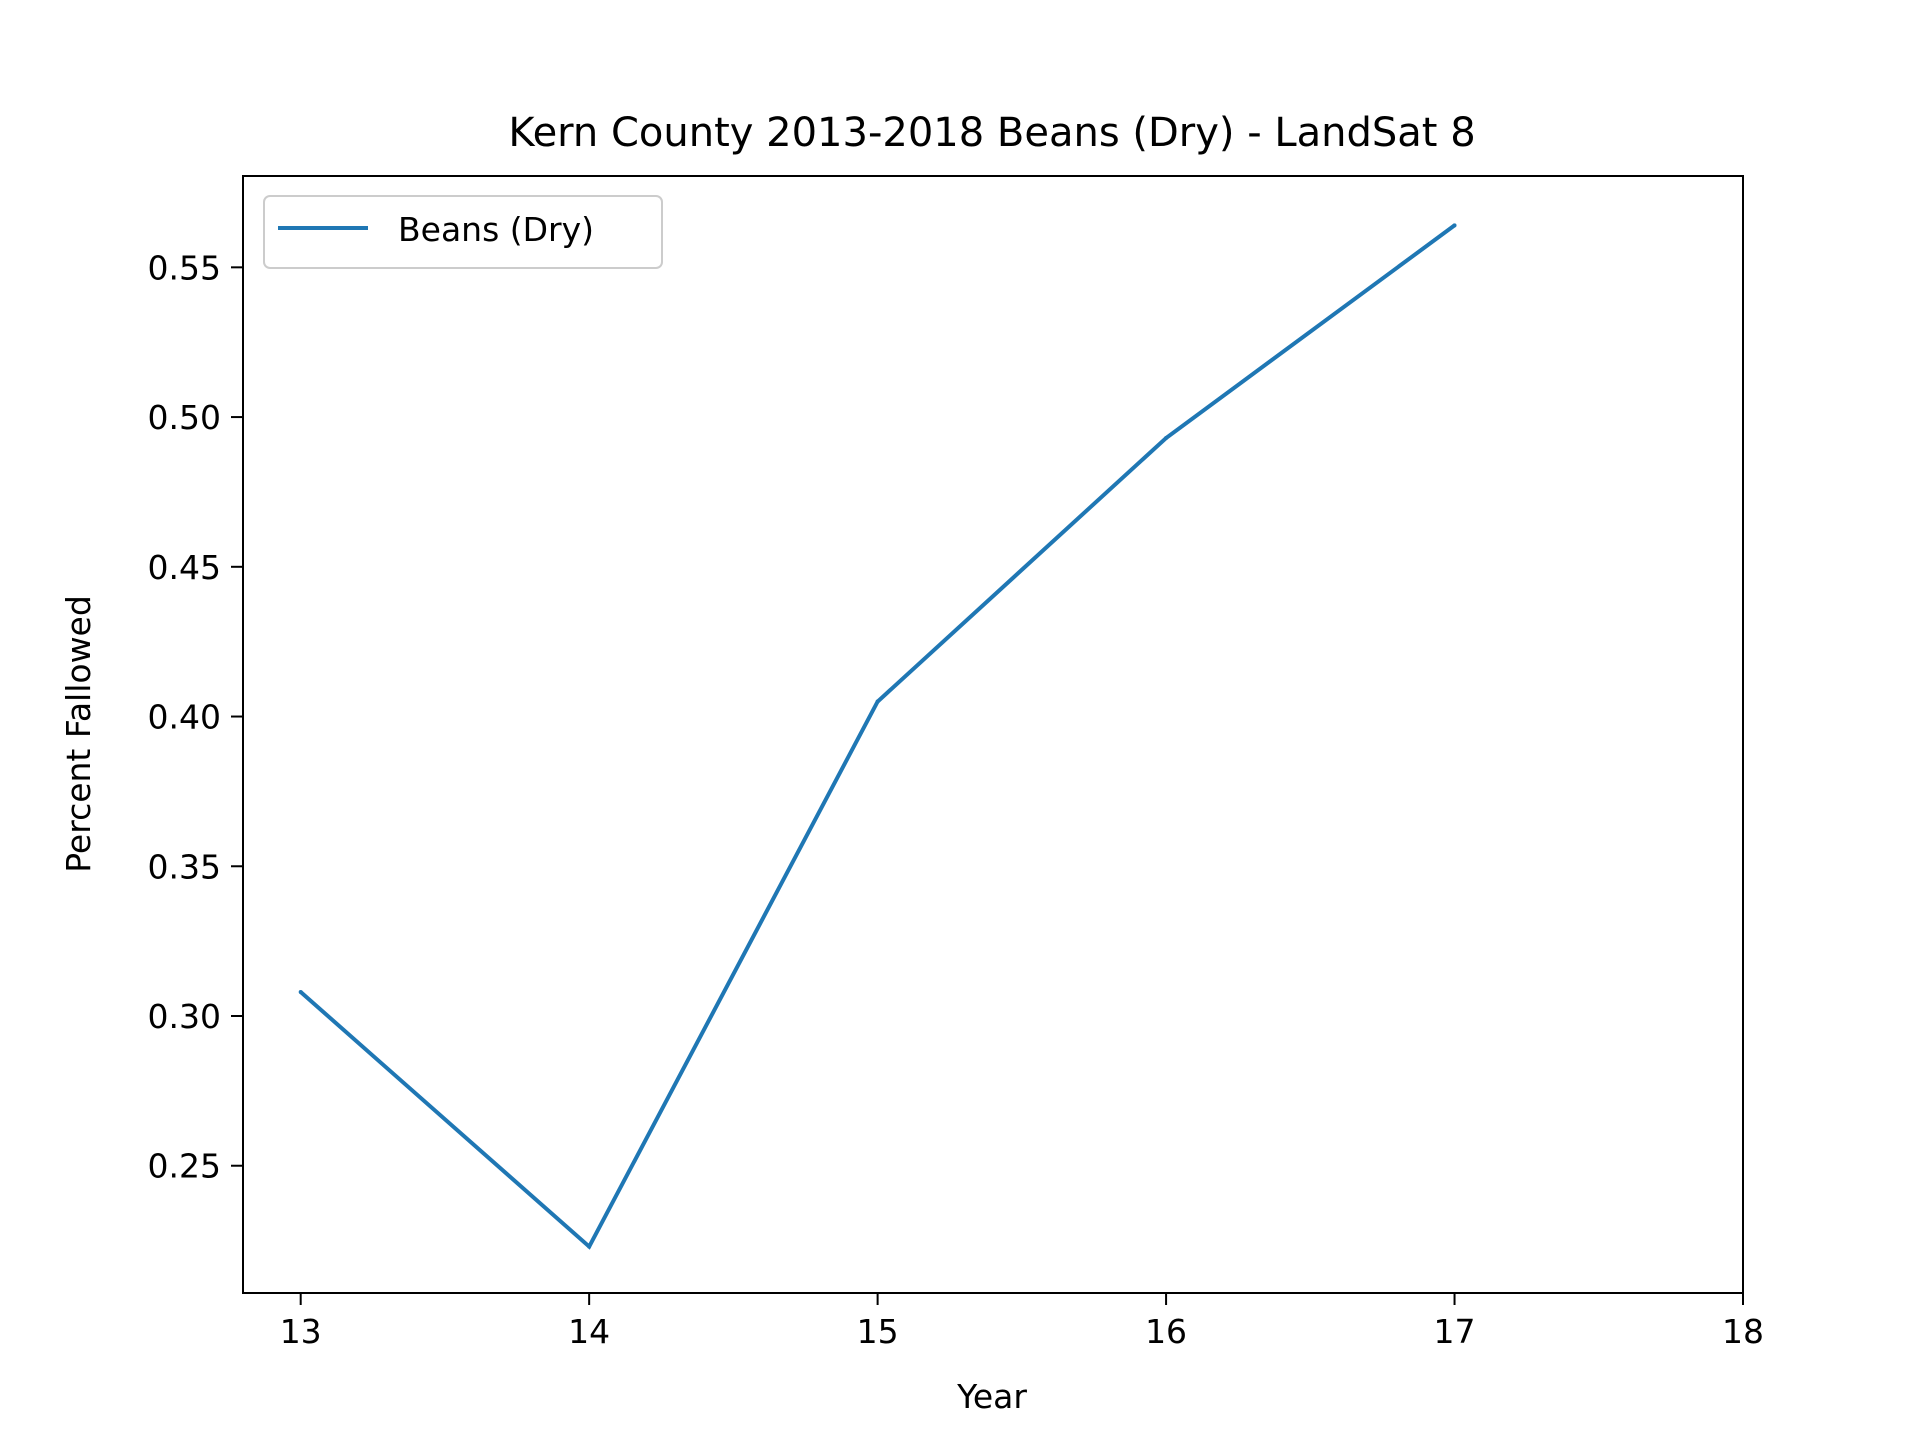 The image size is (1920, 1444). Describe the element at coordinates (496, 229) in the screenshot. I see `legend-label: Beans (Dry)` at that location.